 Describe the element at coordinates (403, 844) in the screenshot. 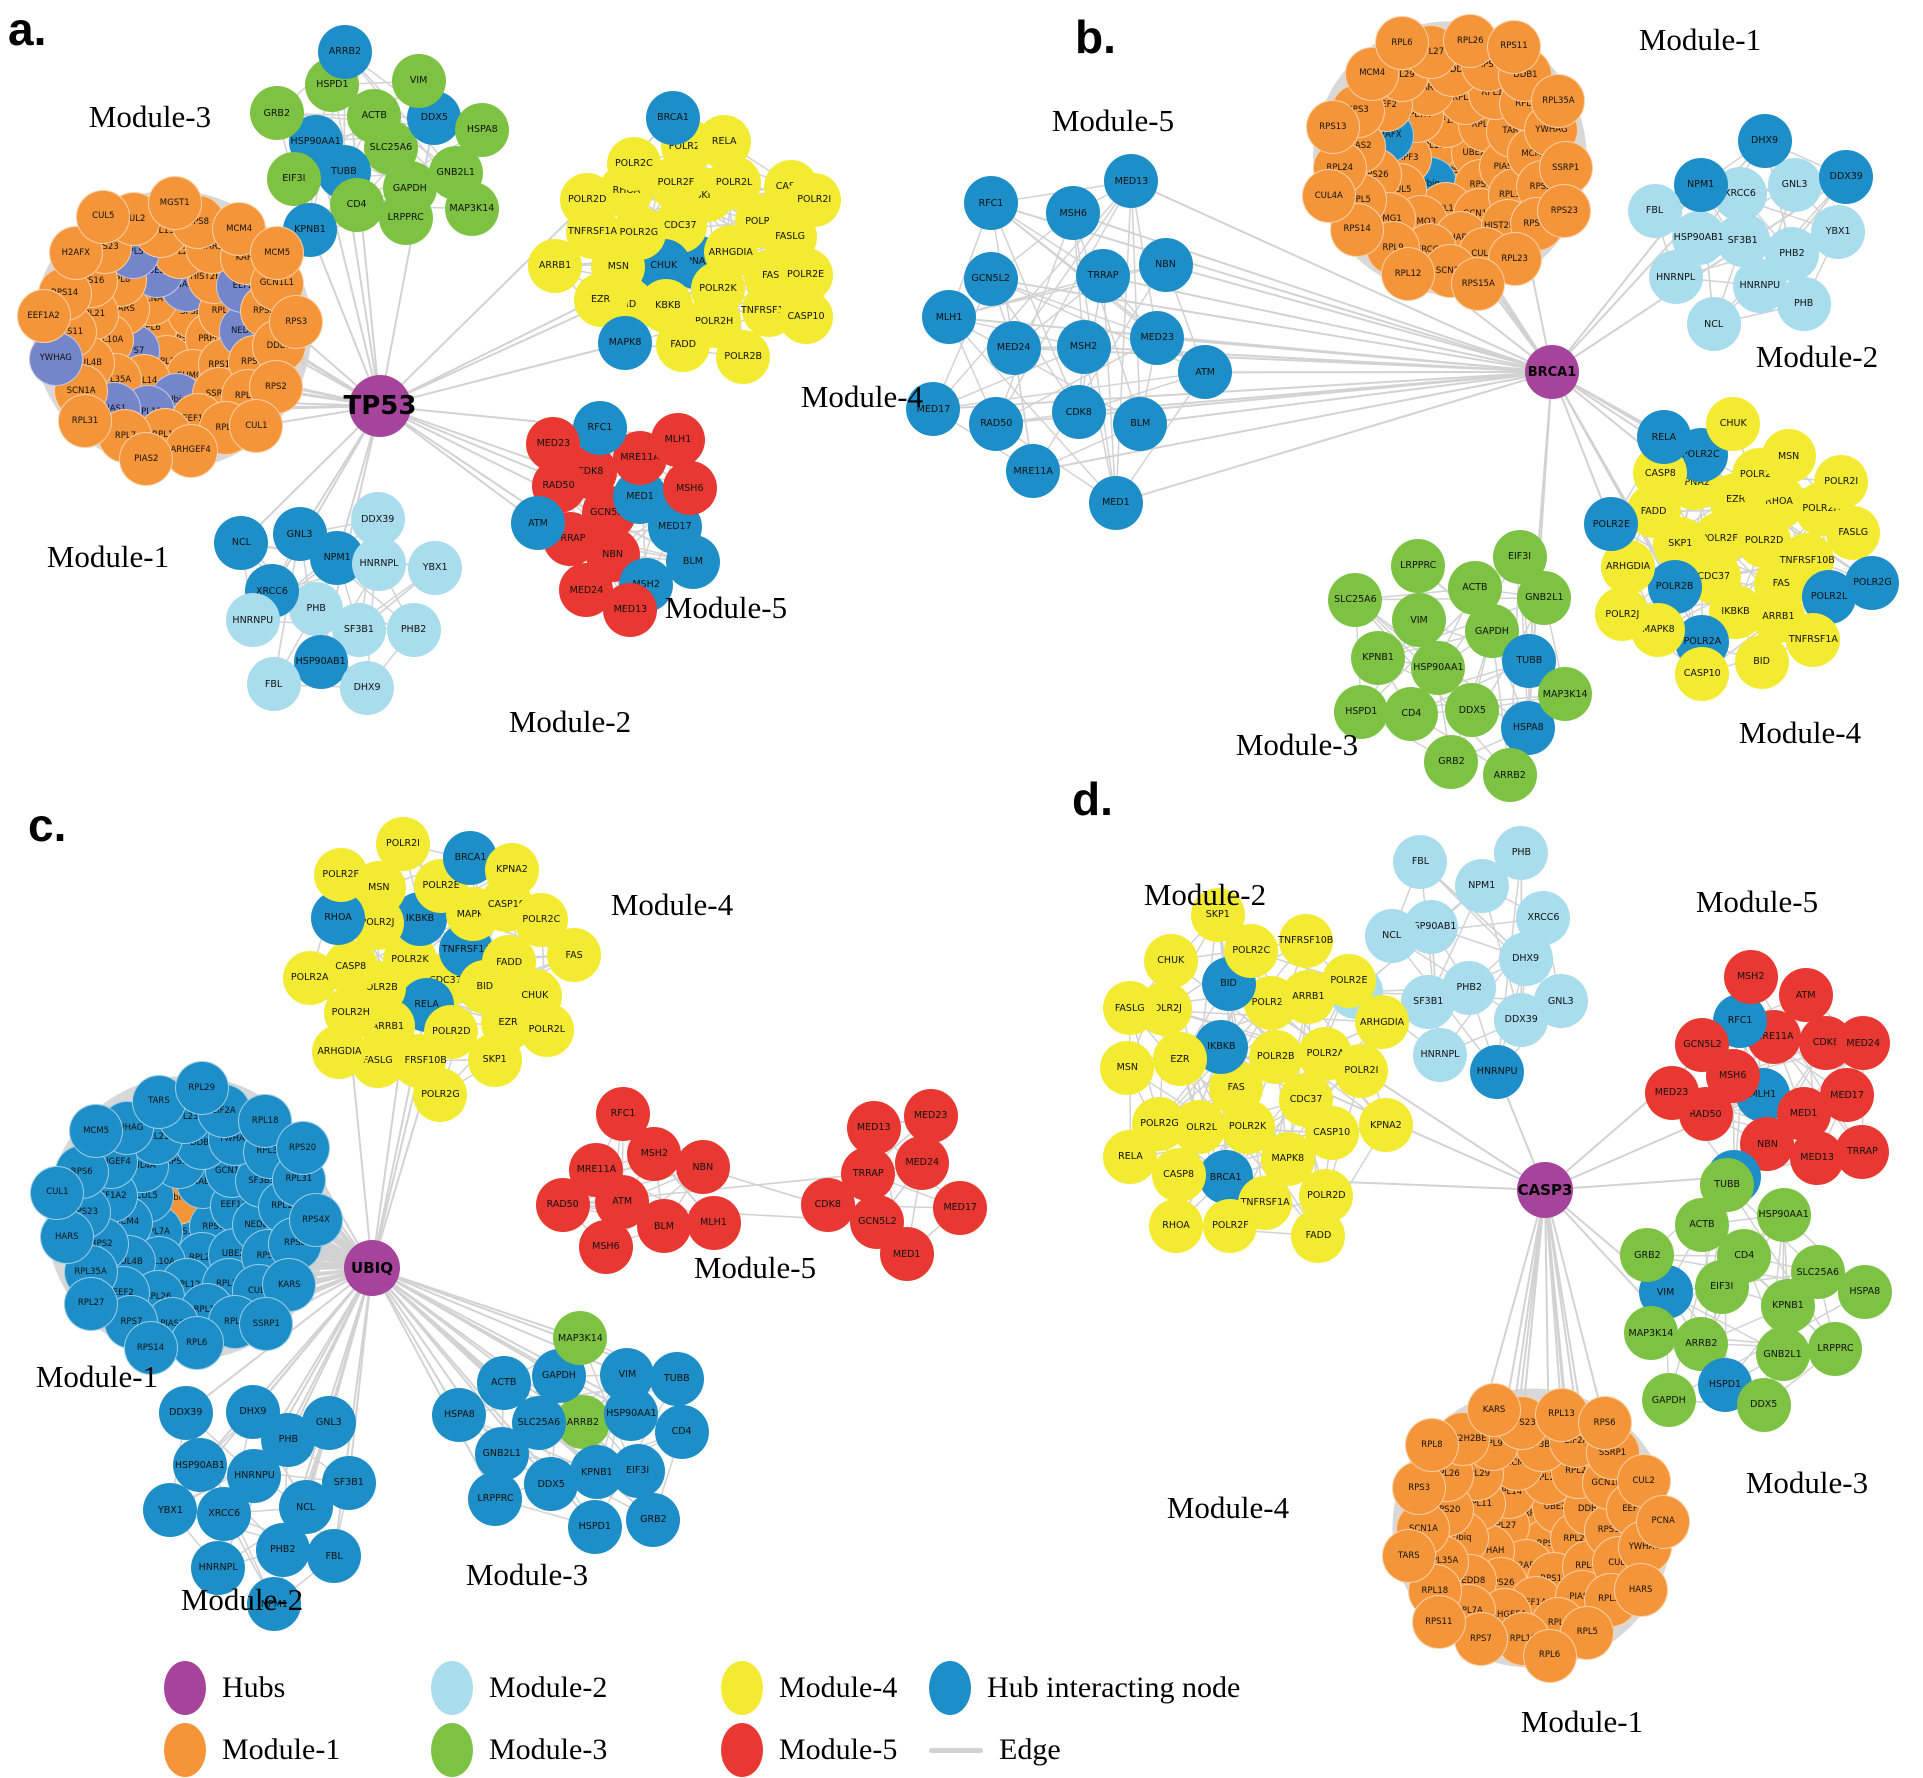

I see `node-POLR2I: POLR2I` at that location.